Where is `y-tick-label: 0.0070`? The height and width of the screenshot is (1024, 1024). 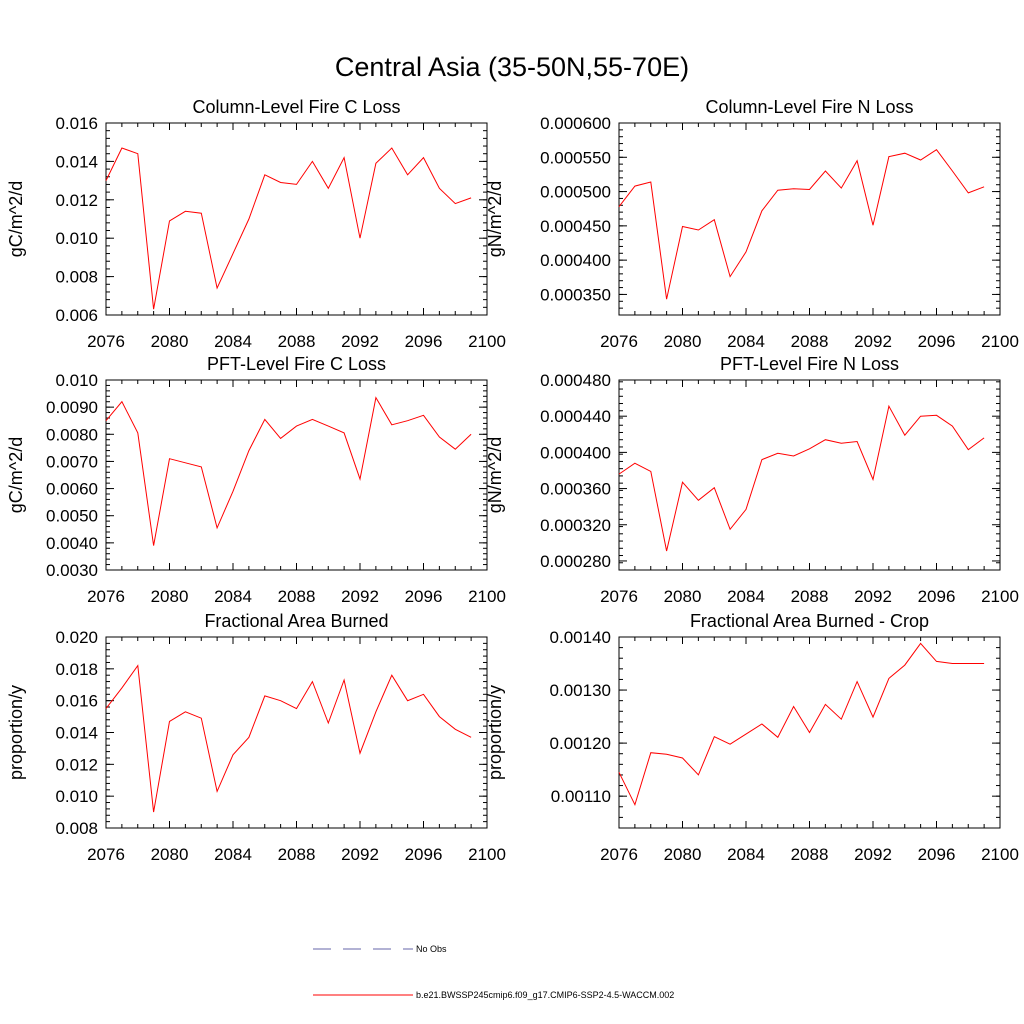
y-tick-label: 0.0070 is located at coordinates (72, 461).